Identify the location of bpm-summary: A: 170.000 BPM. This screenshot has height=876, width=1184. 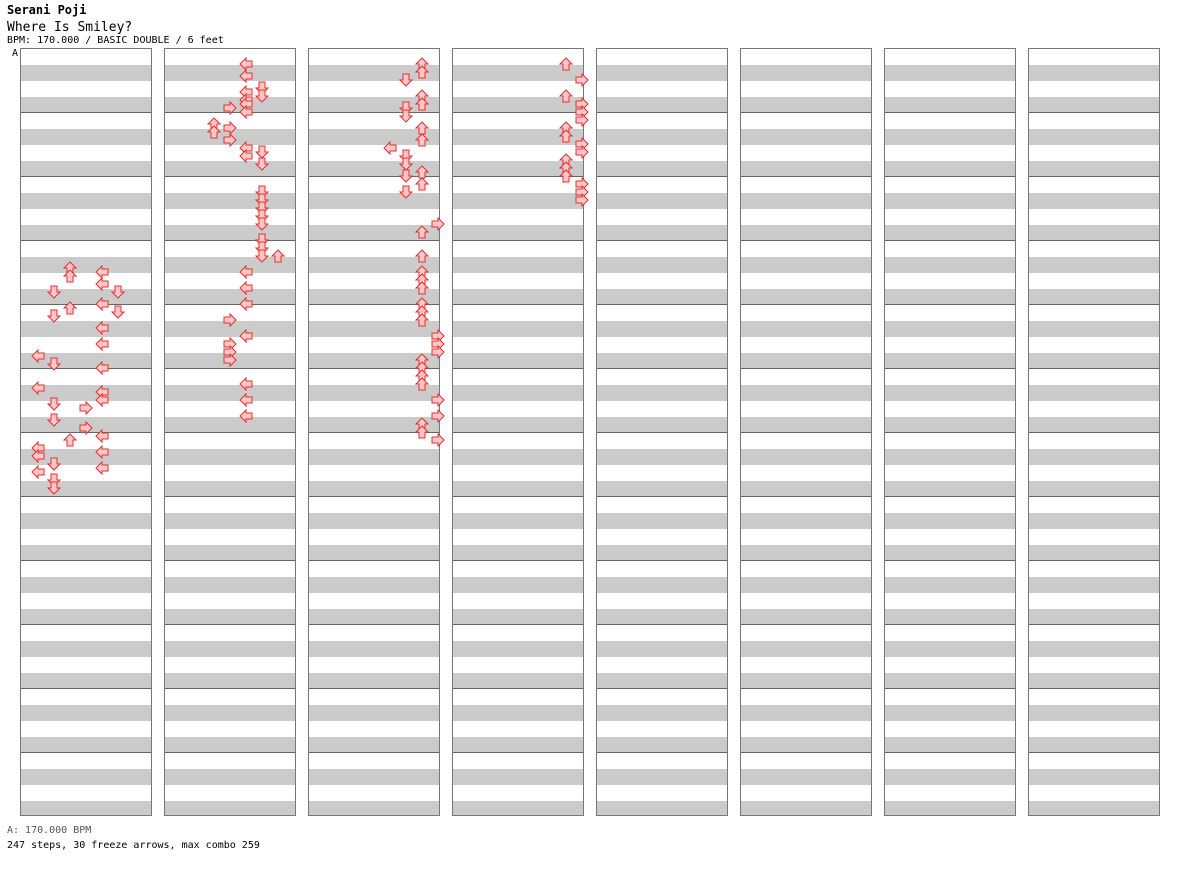
(49, 830).